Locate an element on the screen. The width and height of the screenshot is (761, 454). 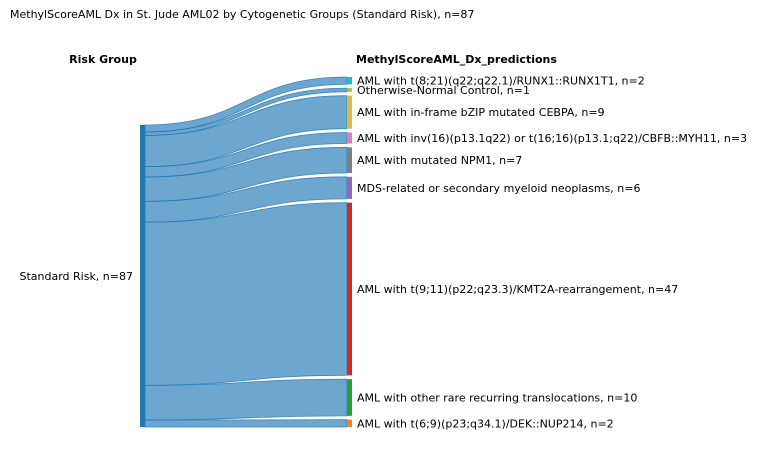
target-node-label-4: AML with mutated NPM1, n=7 is located at coordinates (439, 160).